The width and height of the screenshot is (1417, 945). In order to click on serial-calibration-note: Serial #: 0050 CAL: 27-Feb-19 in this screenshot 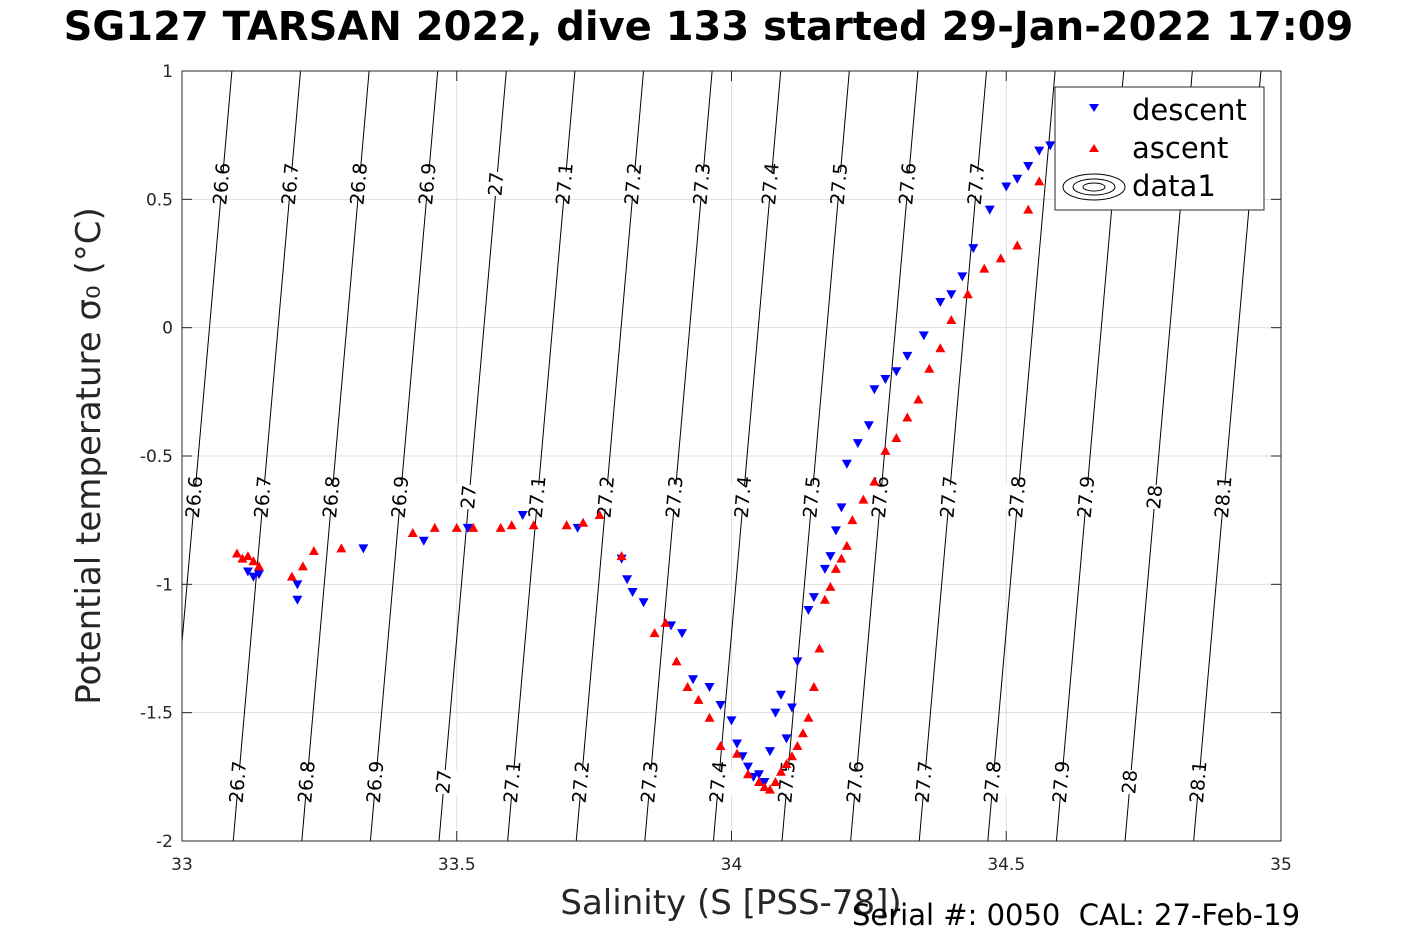, I will do `click(1076, 915)`.